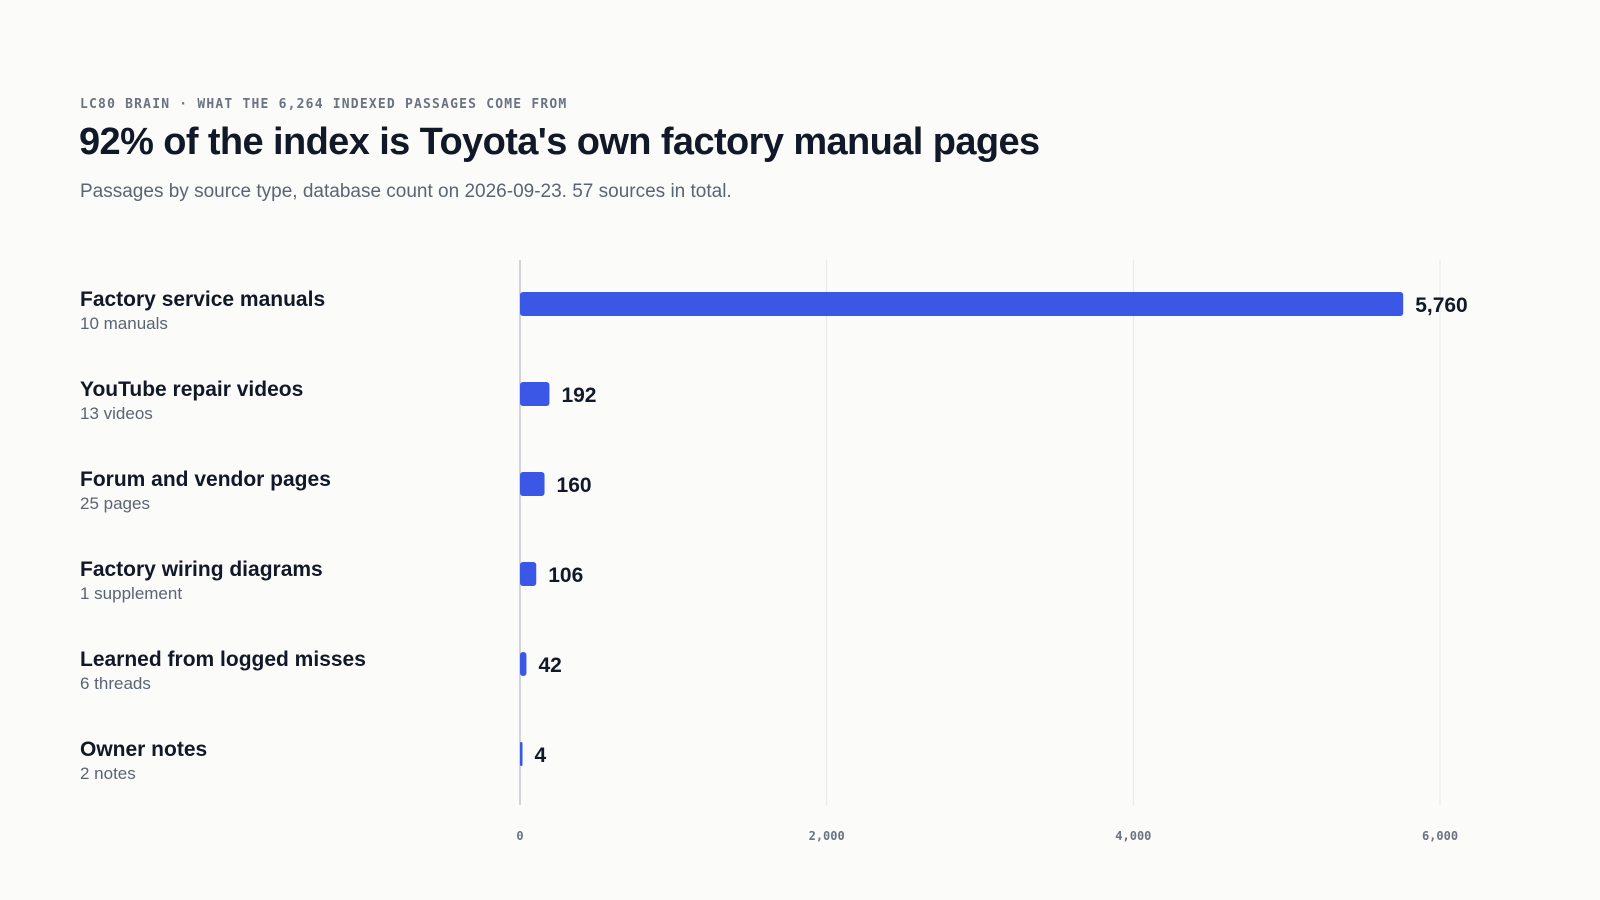 Image resolution: width=1600 pixels, height=900 pixels. I want to click on category-note: 25 pages, so click(115, 503).